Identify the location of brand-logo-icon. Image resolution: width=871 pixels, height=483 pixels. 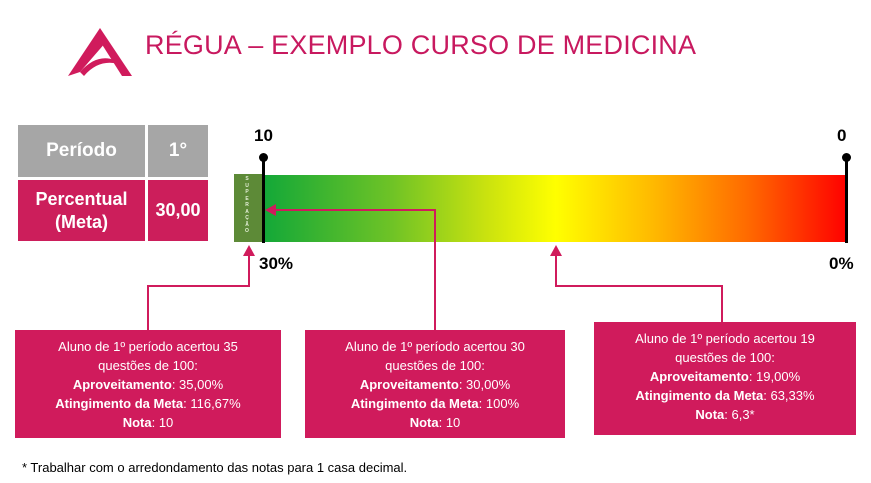
(100, 52).